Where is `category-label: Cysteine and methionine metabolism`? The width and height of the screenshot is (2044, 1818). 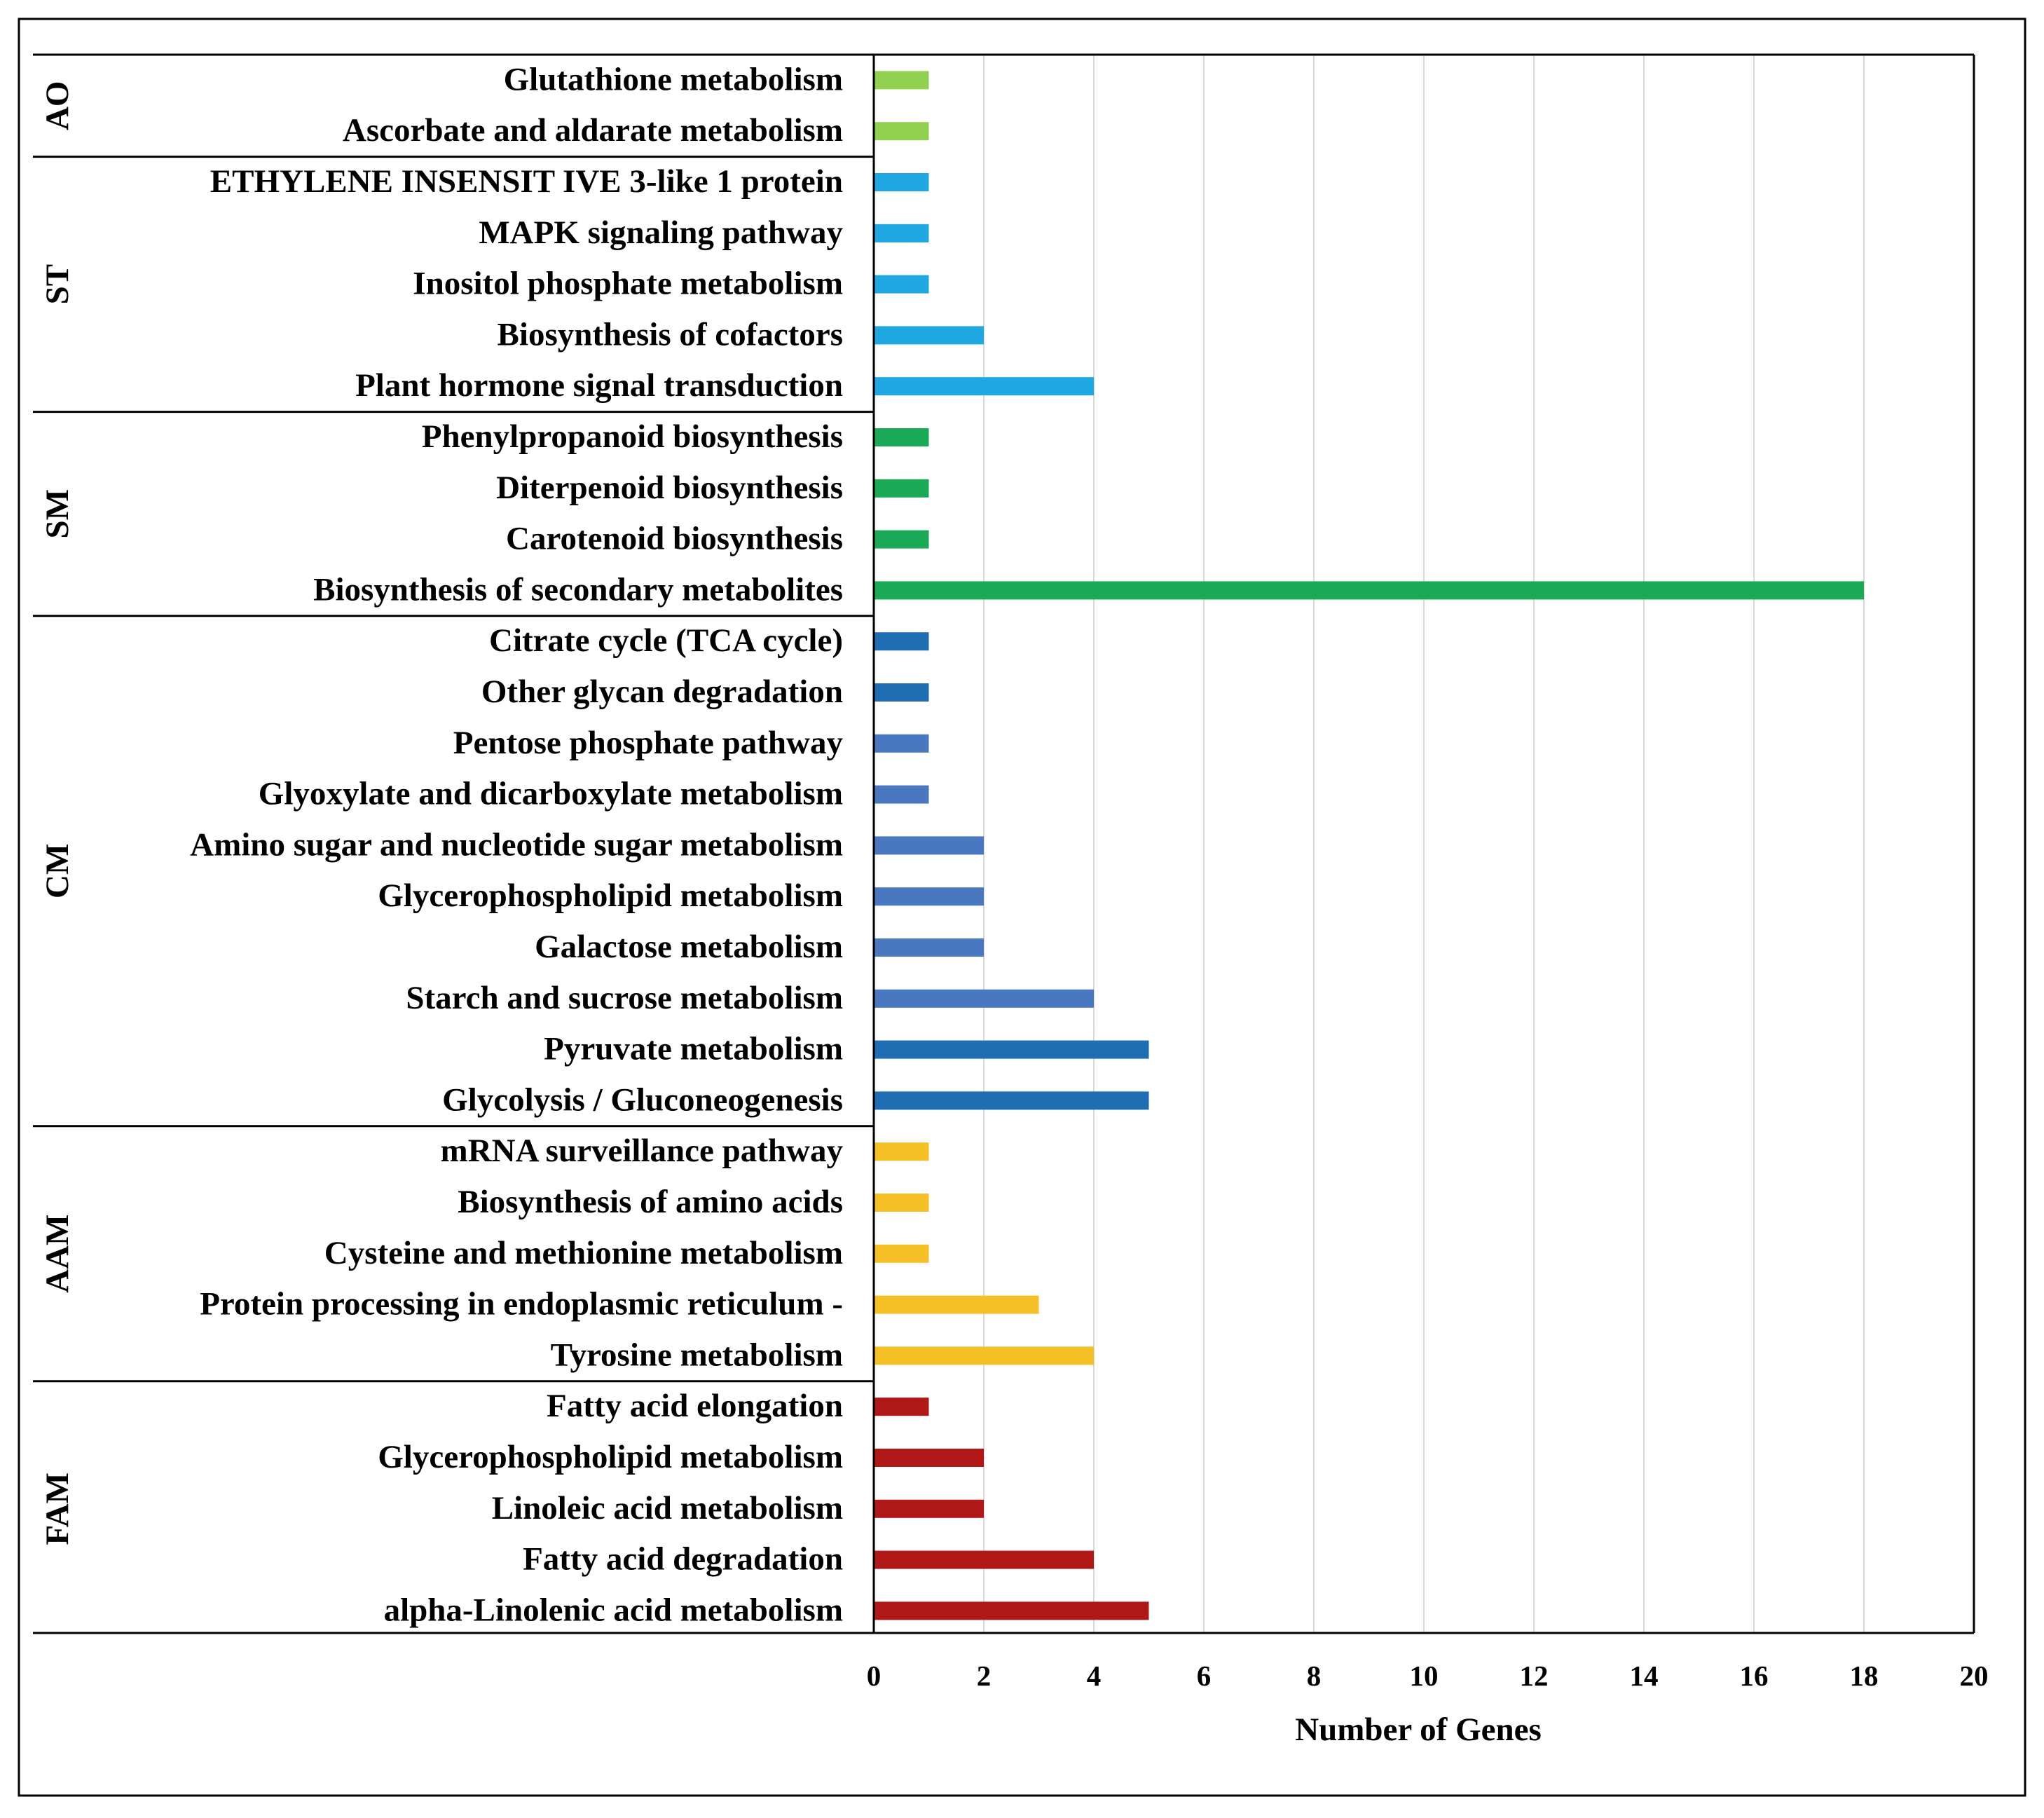 category-label: Cysteine and methionine metabolism is located at coordinates (583, 1253).